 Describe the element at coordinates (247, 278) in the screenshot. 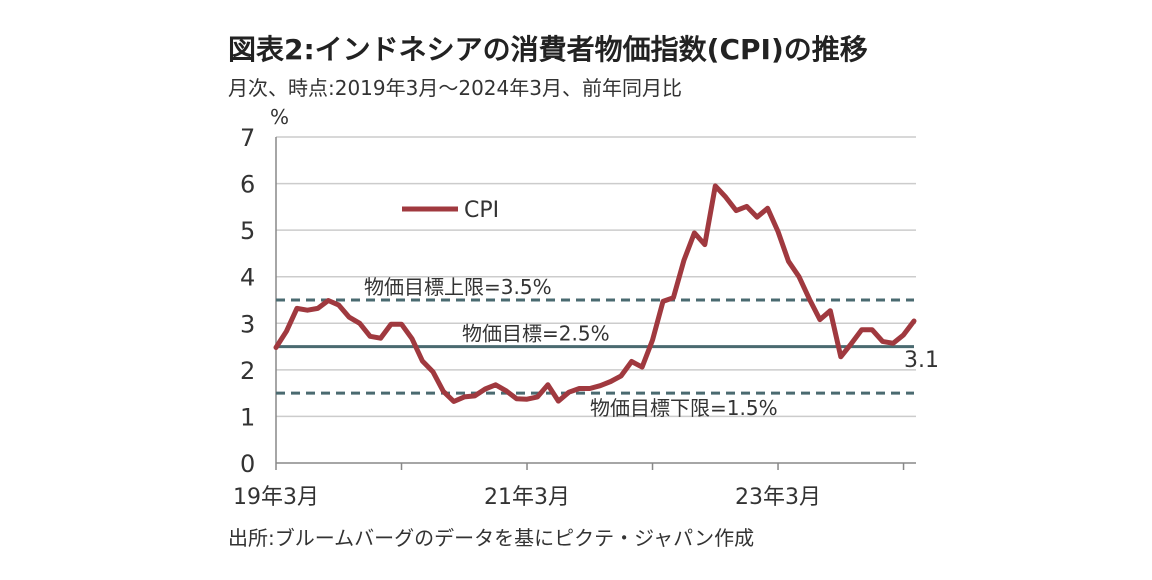

I see `y-tick-label: 4` at that location.